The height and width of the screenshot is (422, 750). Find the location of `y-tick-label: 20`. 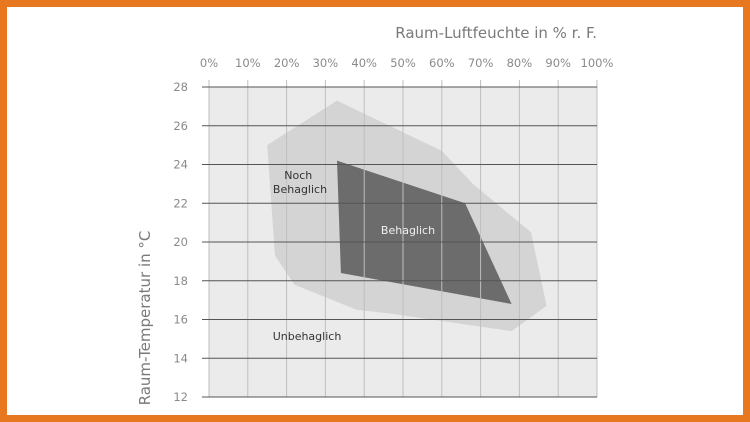

y-tick-label: 20 is located at coordinates (180, 242).